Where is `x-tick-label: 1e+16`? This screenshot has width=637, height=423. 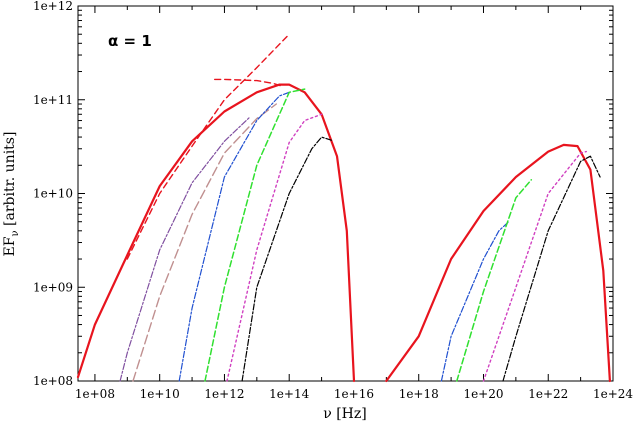 x-tick-label: 1e+16 is located at coordinates (354, 394).